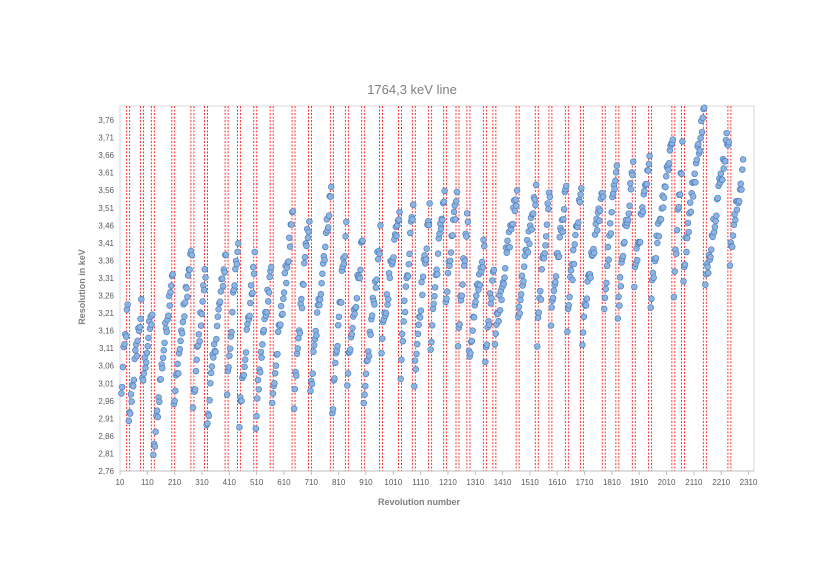  What do you see at coordinates (419, 502) in the screenshot?
I see `x-axis-title: Revolution number` at bounding box center [419, 502].